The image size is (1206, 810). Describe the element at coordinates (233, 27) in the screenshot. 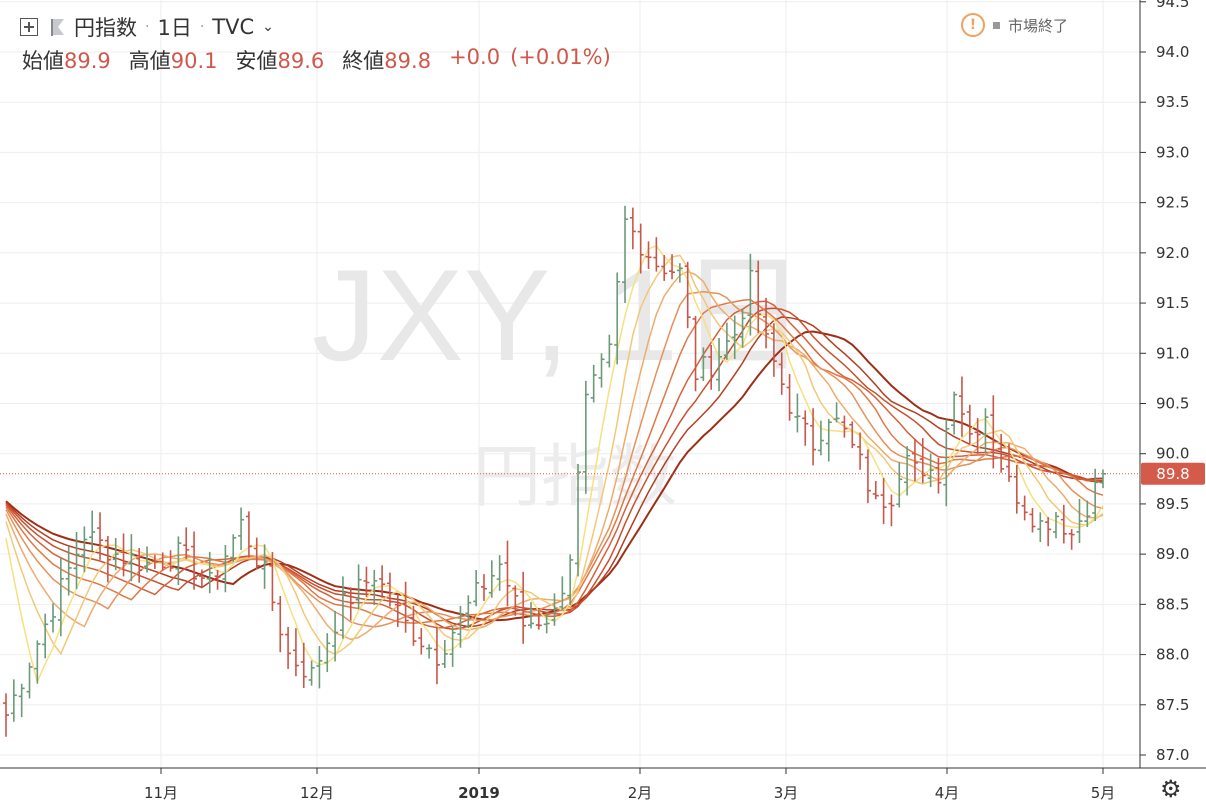

I see `exchange-label: TVC` at that location.